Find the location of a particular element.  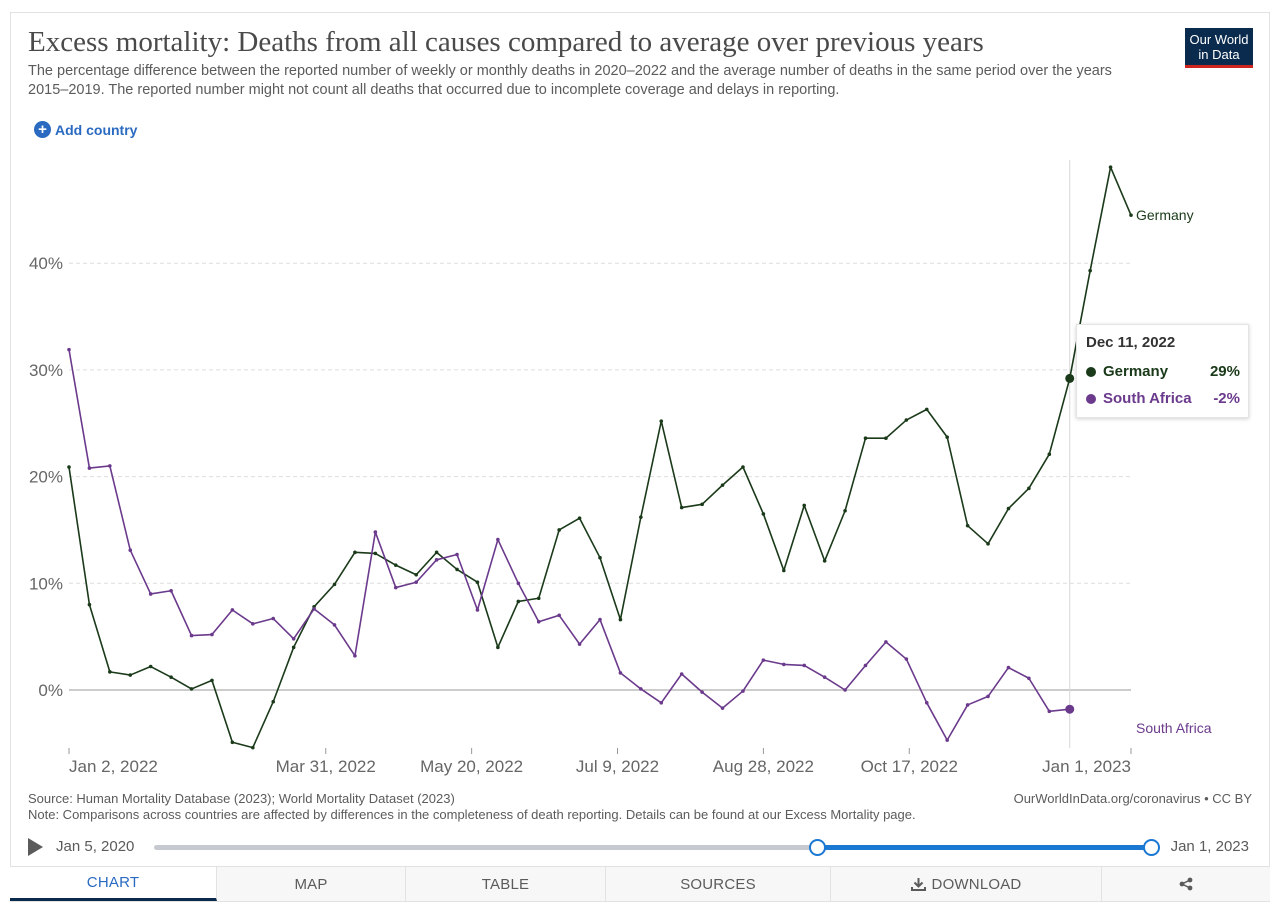

tooltip-series-value: -2% is located at coordinates (1226, 398).